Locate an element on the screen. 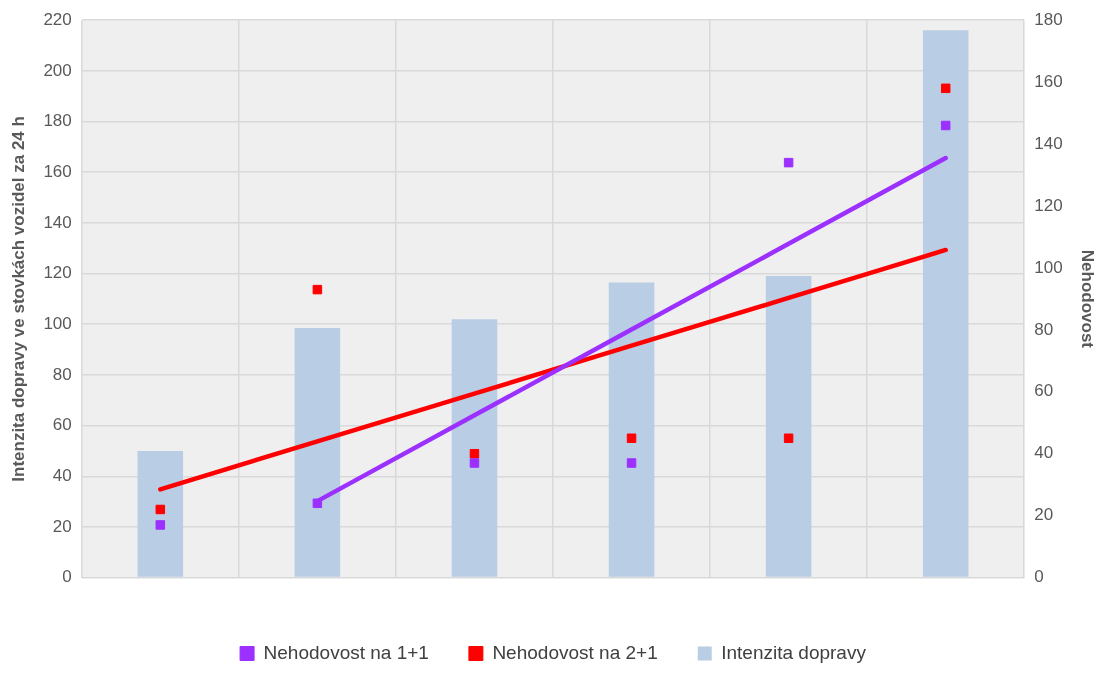  y2-tick-label: 120 is located at coordinates (1048, 205).